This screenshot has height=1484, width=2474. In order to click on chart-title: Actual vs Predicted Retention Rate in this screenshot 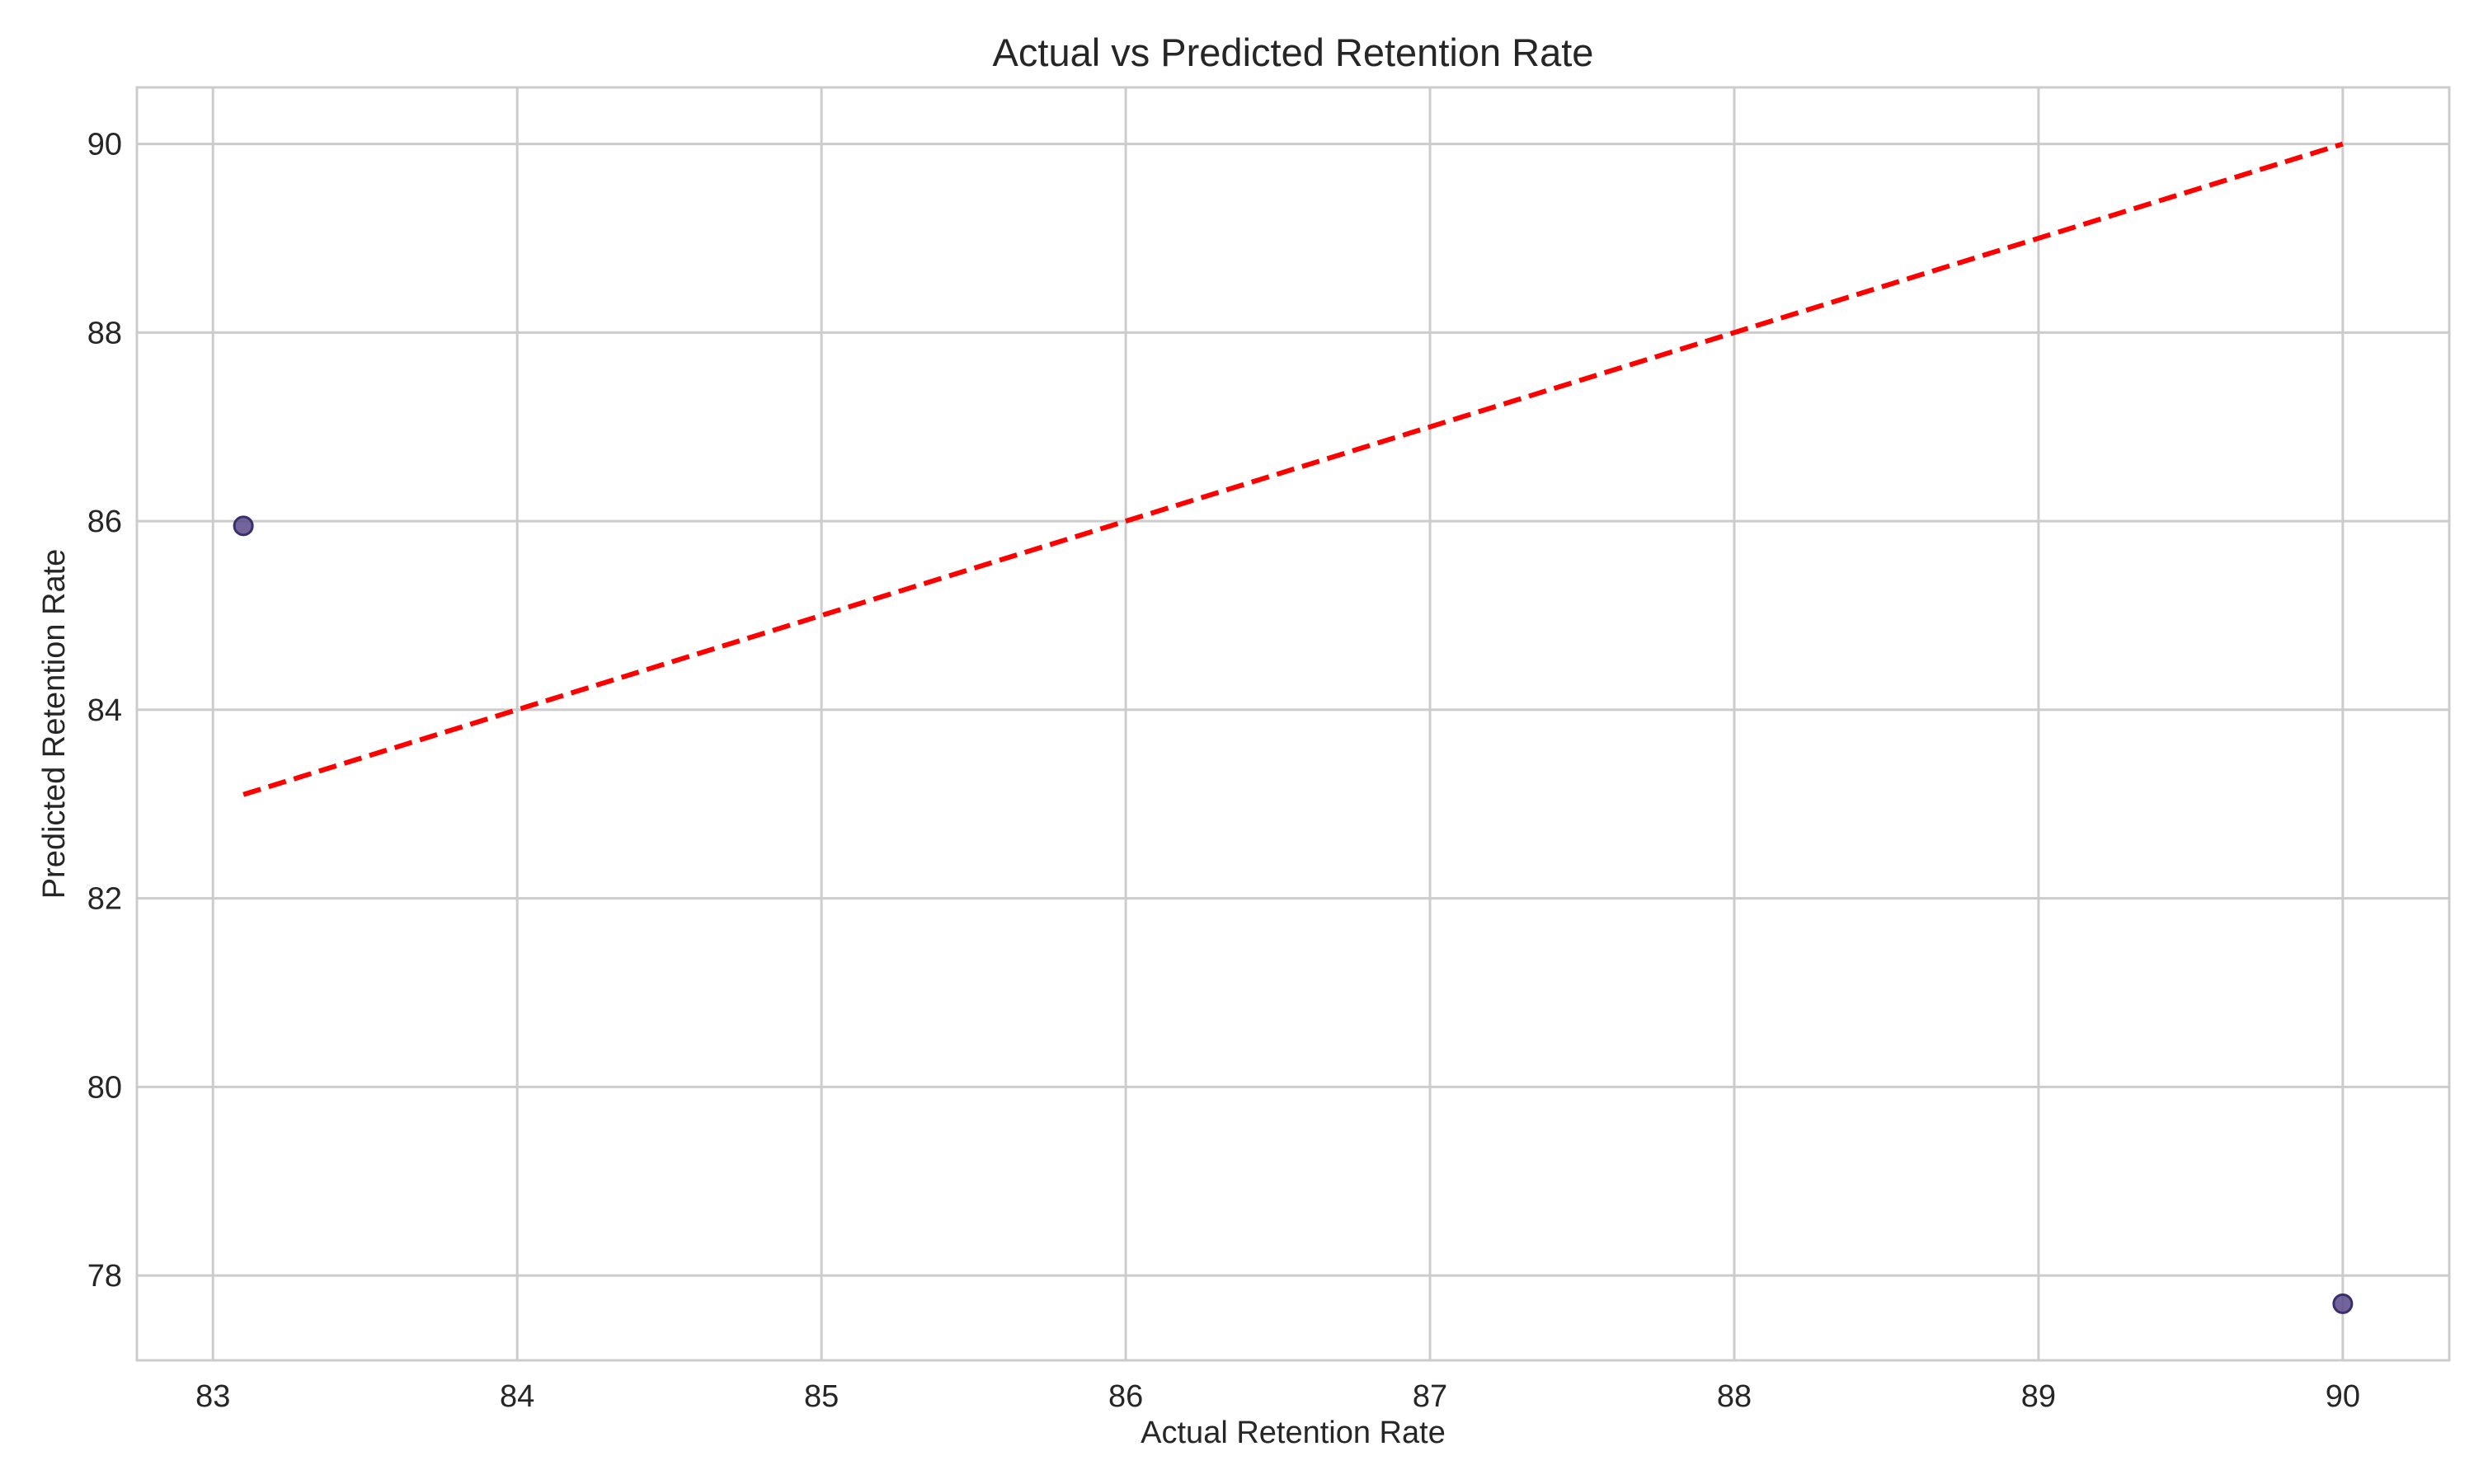, I will do `click(1293, 52)`.